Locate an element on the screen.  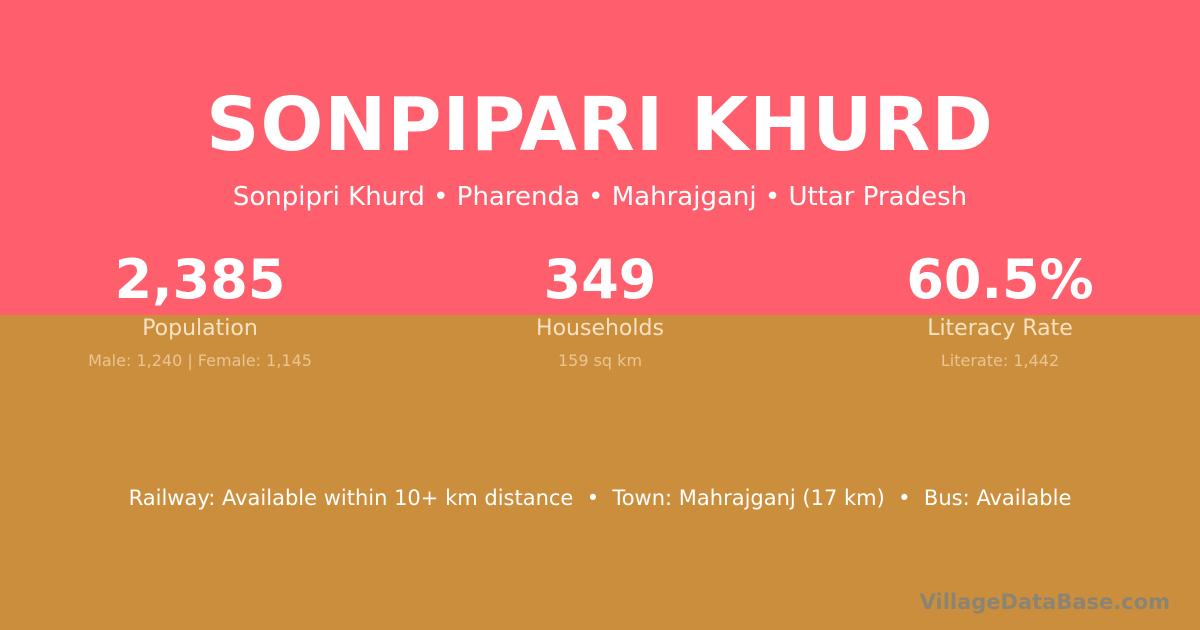
stat-detail: Male: 1,240 | Female: 1,145 is located at coordinates (200, 360).